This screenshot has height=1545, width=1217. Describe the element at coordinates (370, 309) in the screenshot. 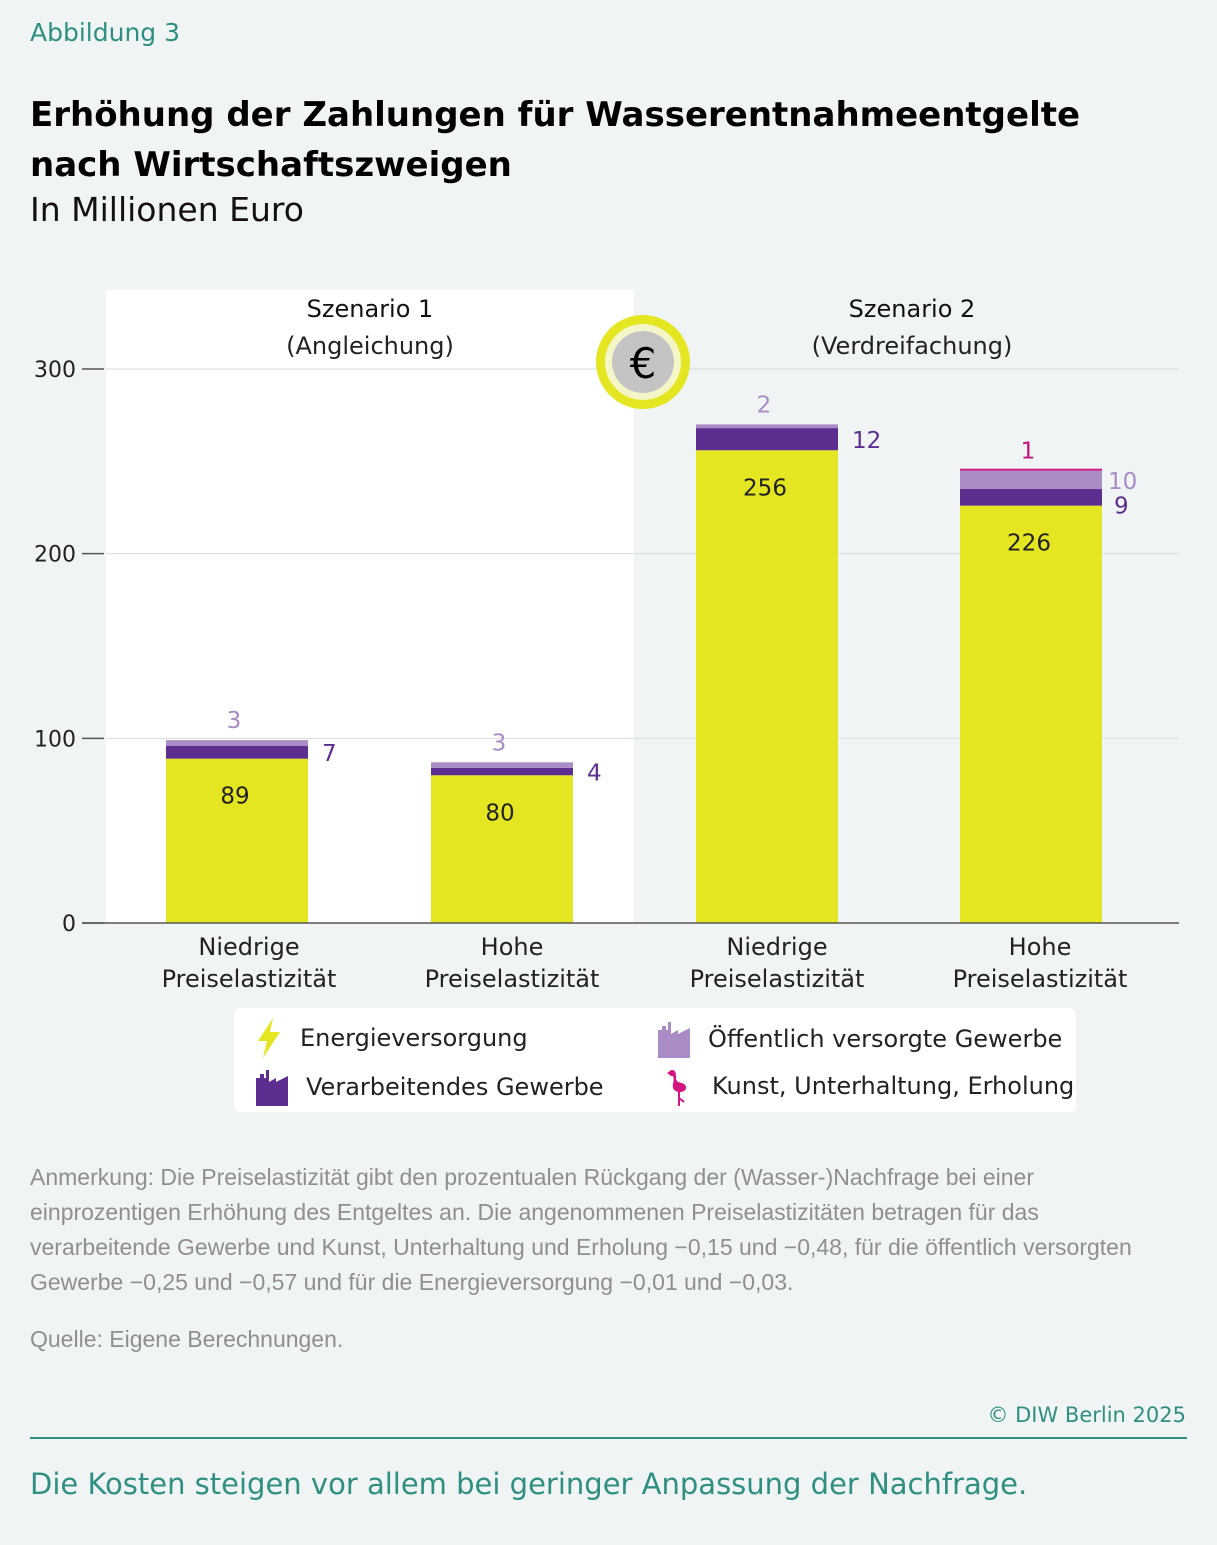

I see `scenario-label: Szenario 1` at that location.